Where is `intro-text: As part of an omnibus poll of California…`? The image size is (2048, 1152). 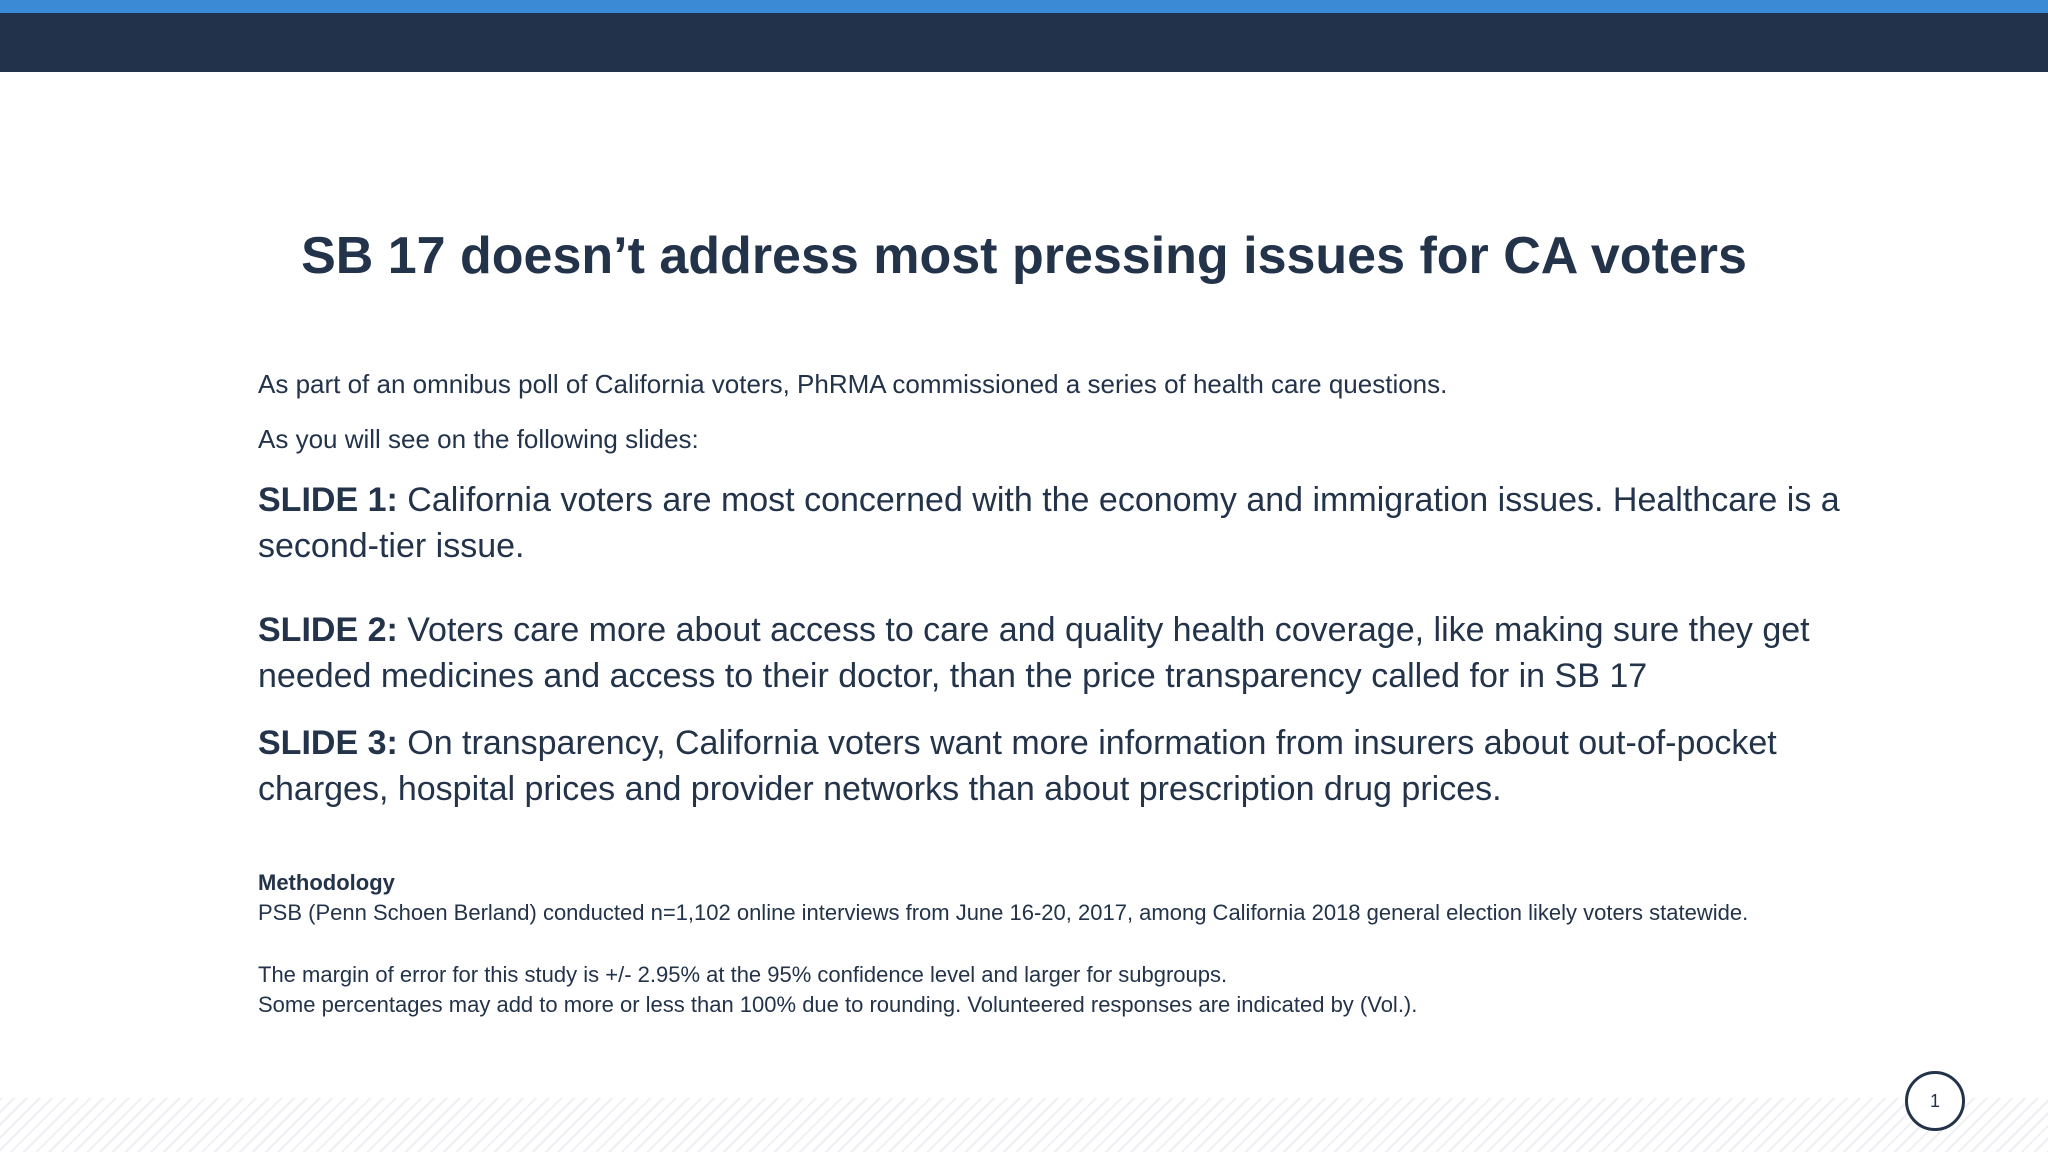
intro-text: As part of an omnibus poll of California… is located at coordinates (853, 384).